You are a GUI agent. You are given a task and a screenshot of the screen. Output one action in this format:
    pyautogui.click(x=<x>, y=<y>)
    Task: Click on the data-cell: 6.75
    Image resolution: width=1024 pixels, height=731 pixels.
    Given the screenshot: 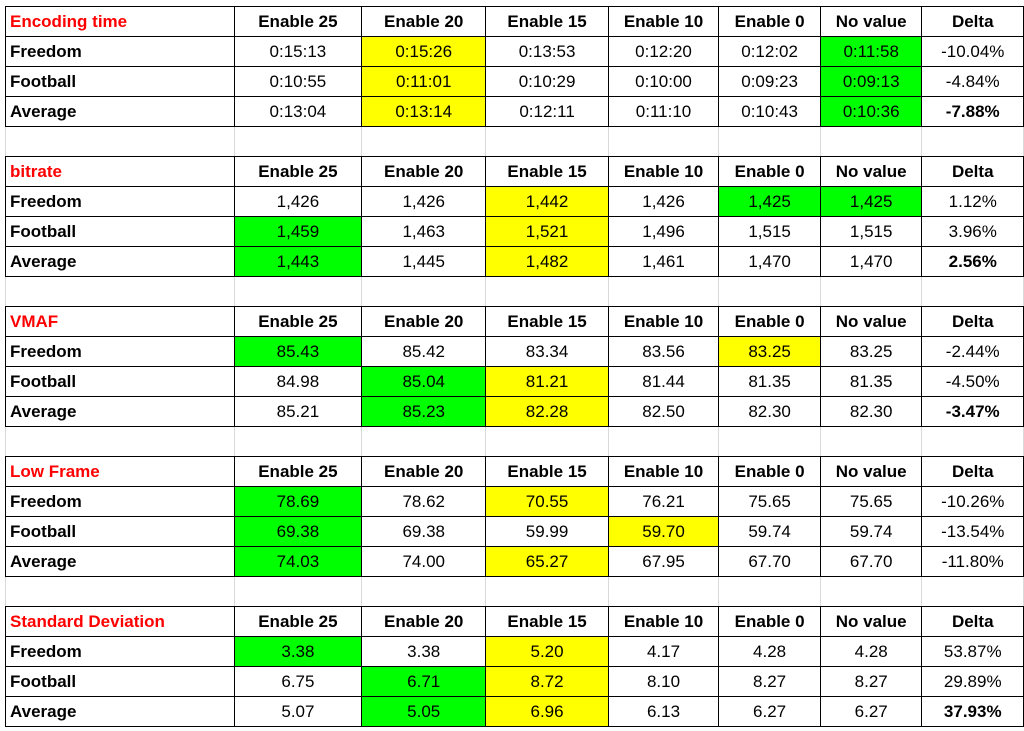 What is the action you would take?
    pyautogui.click(x=298, y=681)
    